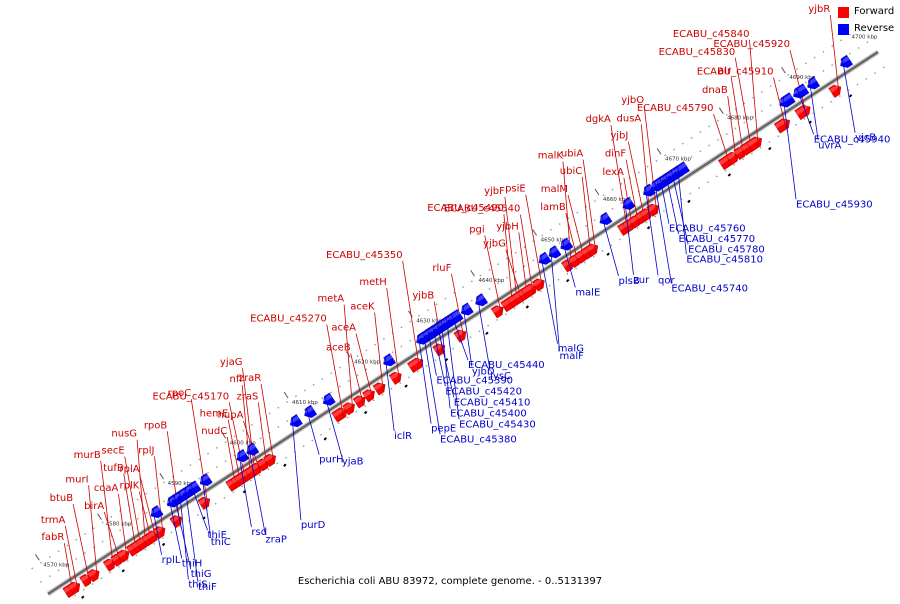  What do you see at coordinates (725, 71) in the screenshot?
I see `gene-label: alr` at bounding box center [725, 71].